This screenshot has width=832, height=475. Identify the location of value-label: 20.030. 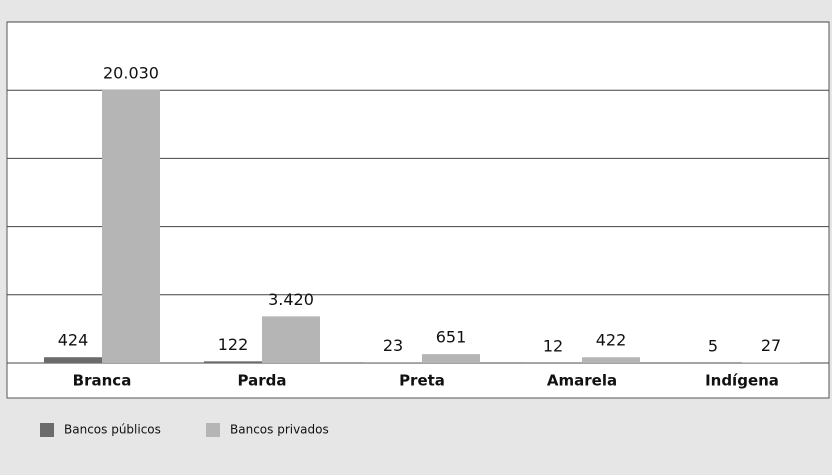
(131, 72).